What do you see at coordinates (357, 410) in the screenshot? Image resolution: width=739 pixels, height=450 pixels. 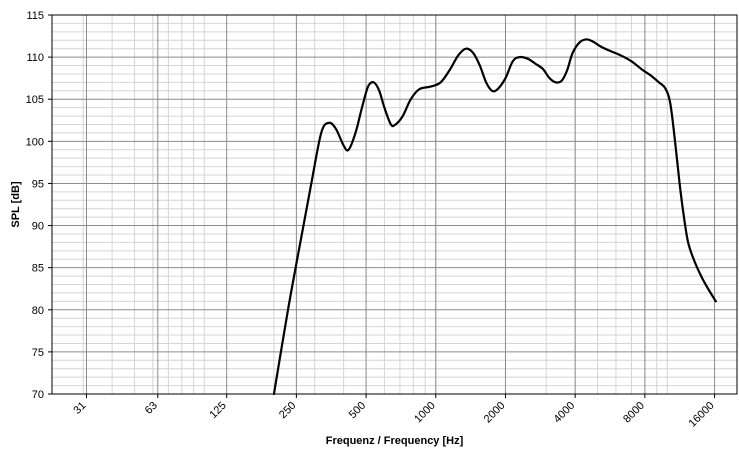 I see `x-tick-label: 500` at bounding box center [357, 410].